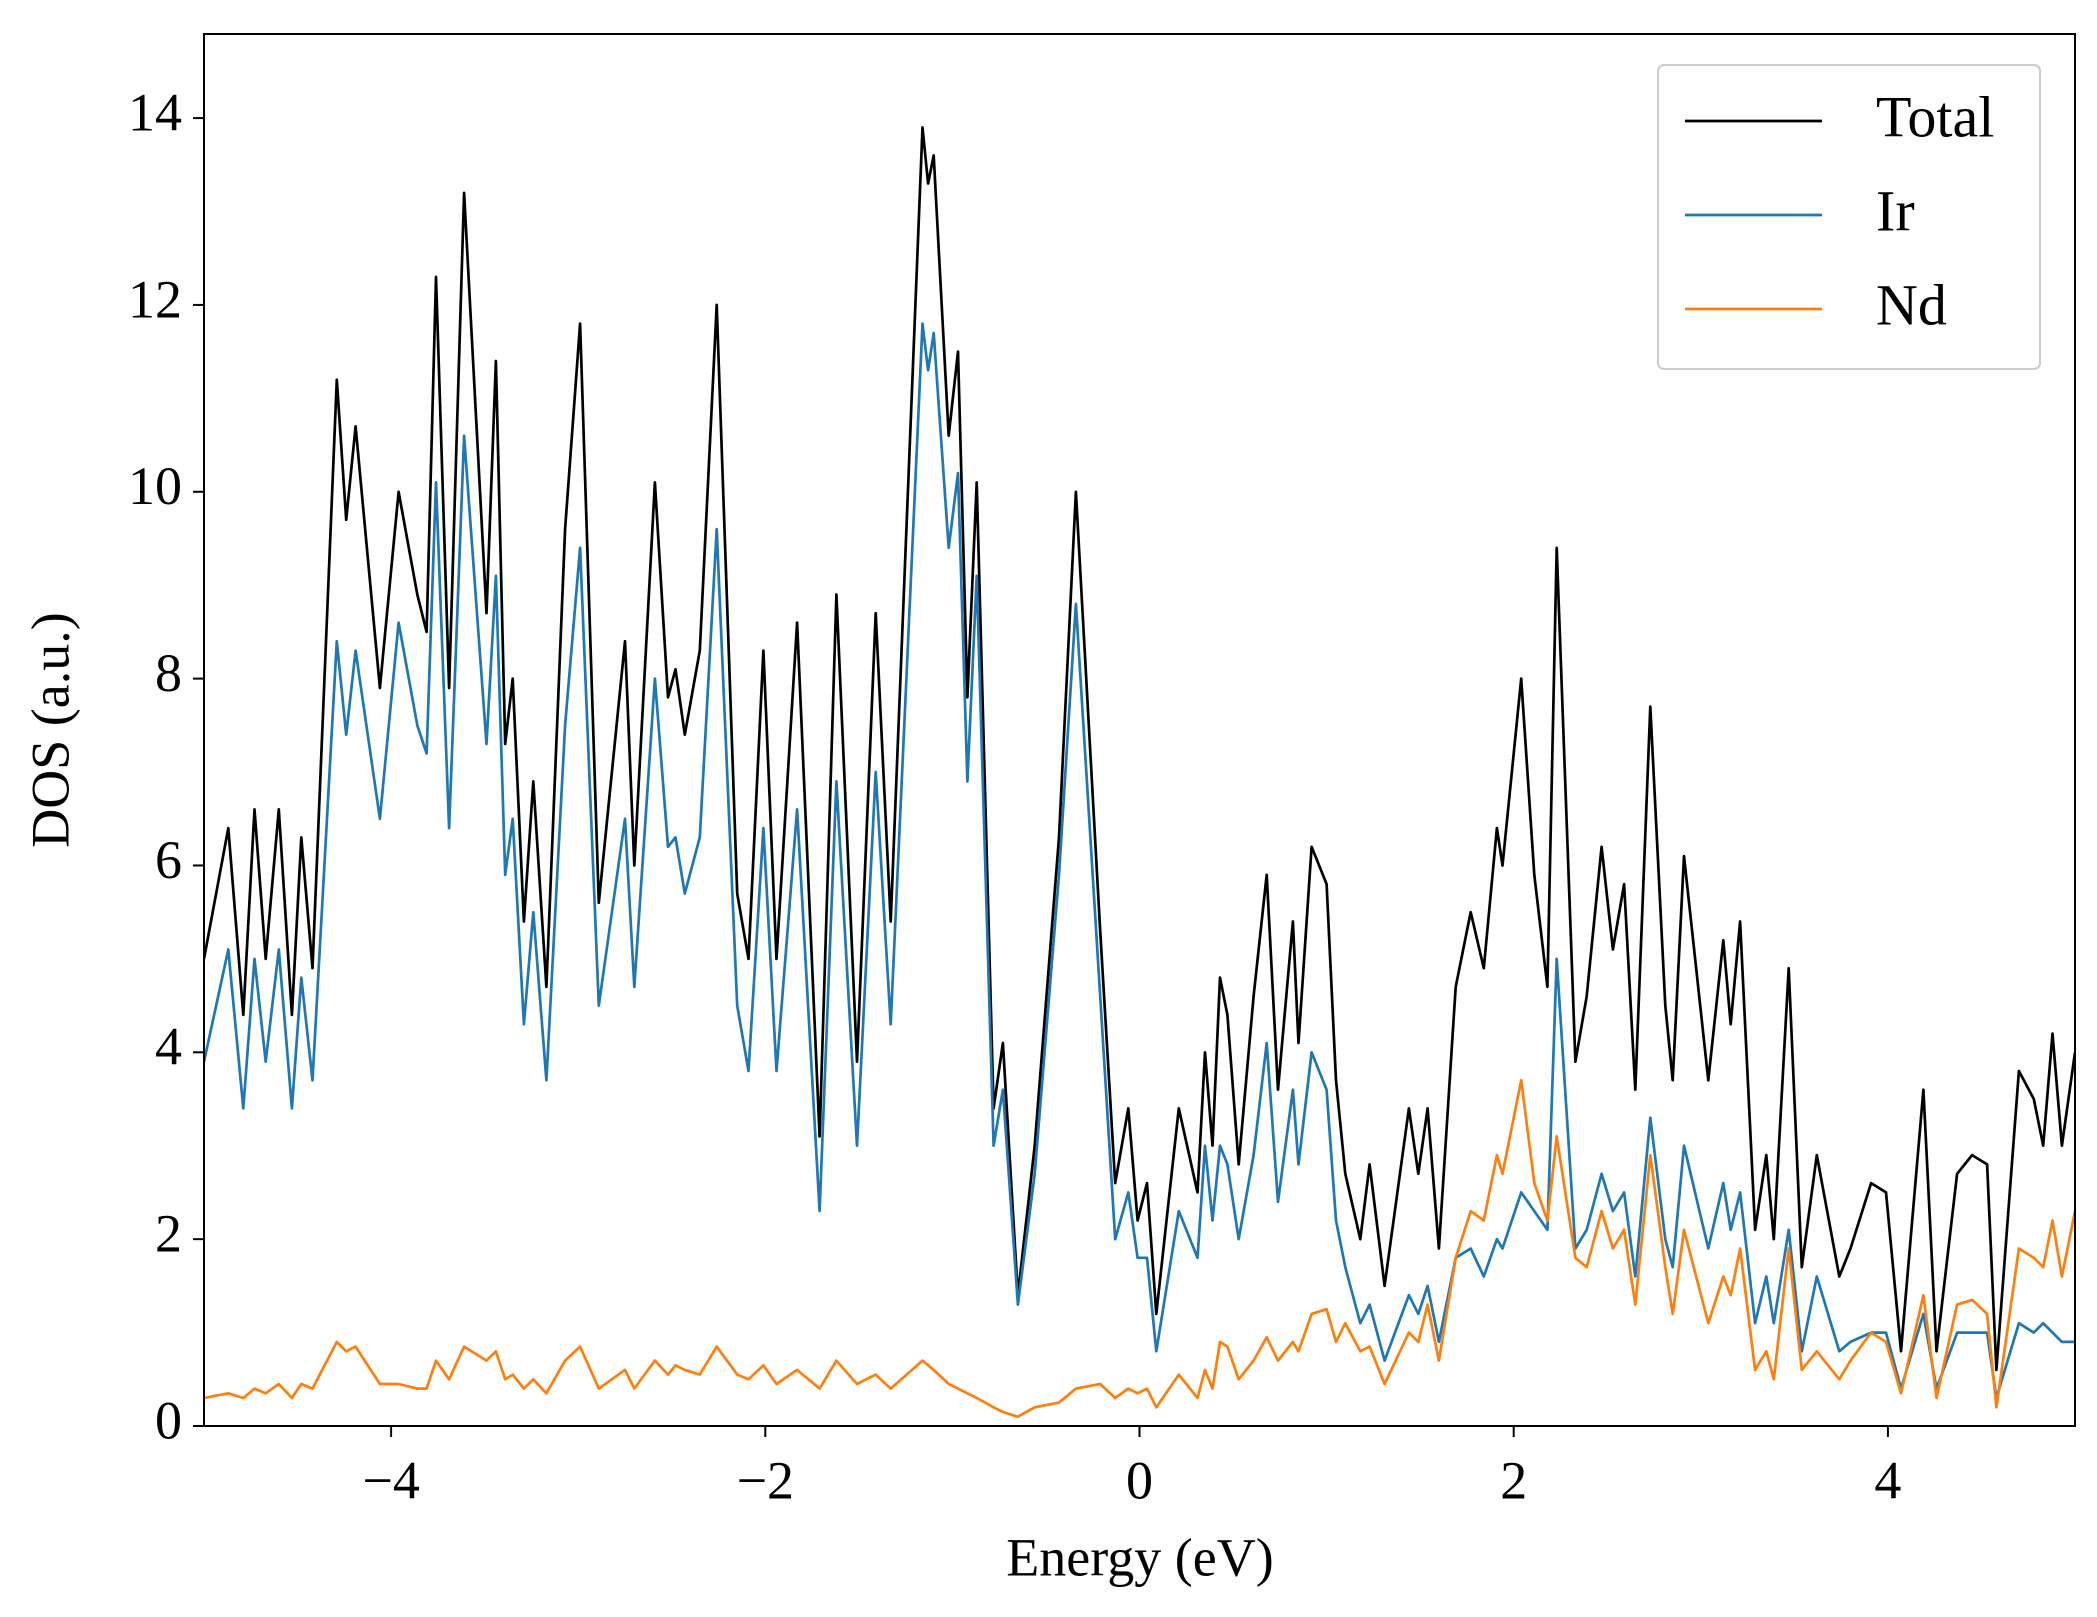 Image resolution: width=2097 pixels, height=1617 pixels. What do you see at coordinates (168, 1420) in the screenshot?
I see `y-tick-label: 0` at bounding box center [168, 1420].